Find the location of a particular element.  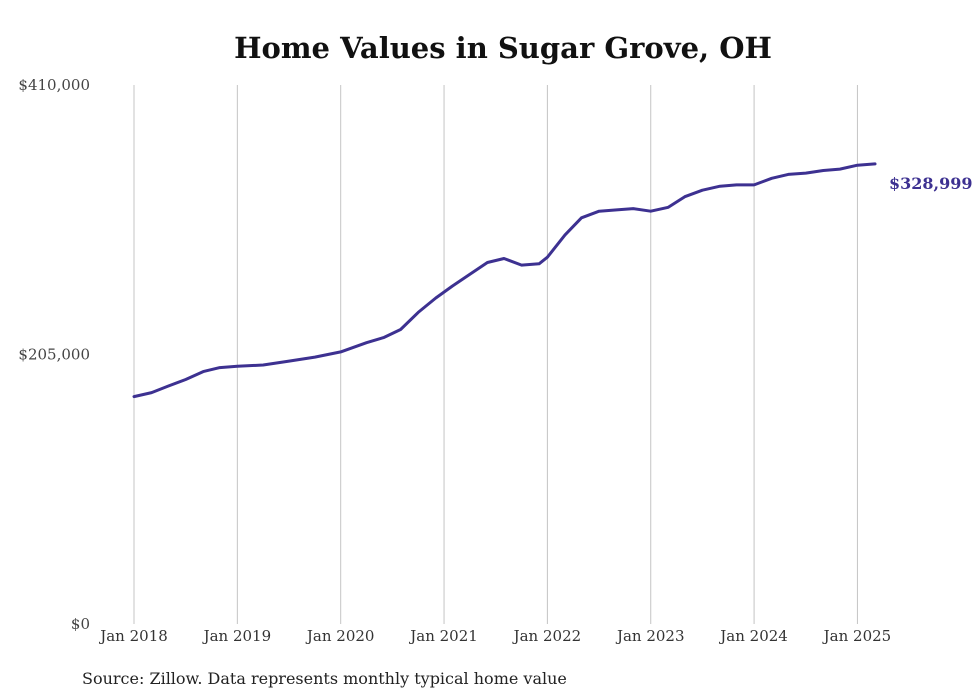

x-tick-label: Jan 2021 is located at coordinates (443, 636).